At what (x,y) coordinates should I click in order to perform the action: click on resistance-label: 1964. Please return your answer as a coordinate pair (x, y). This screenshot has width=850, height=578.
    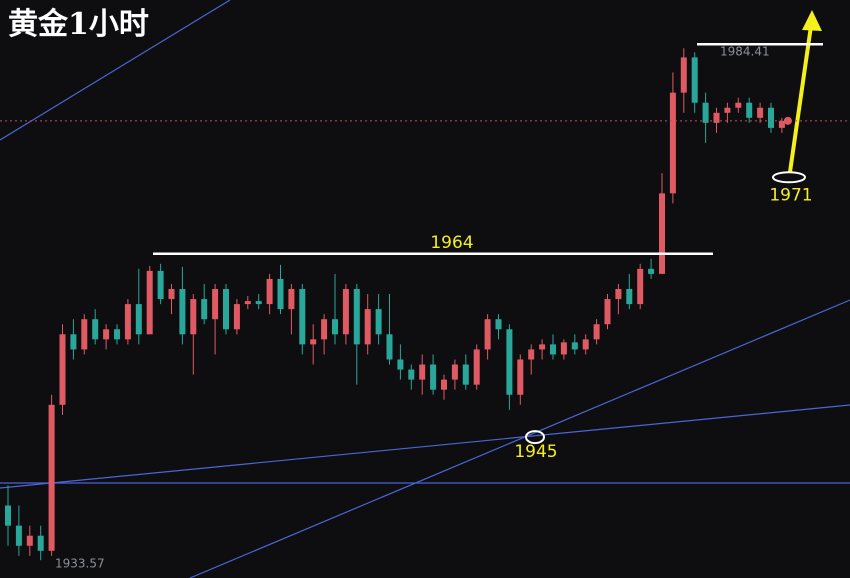
    Looking at the image, I should click on (451, 243).